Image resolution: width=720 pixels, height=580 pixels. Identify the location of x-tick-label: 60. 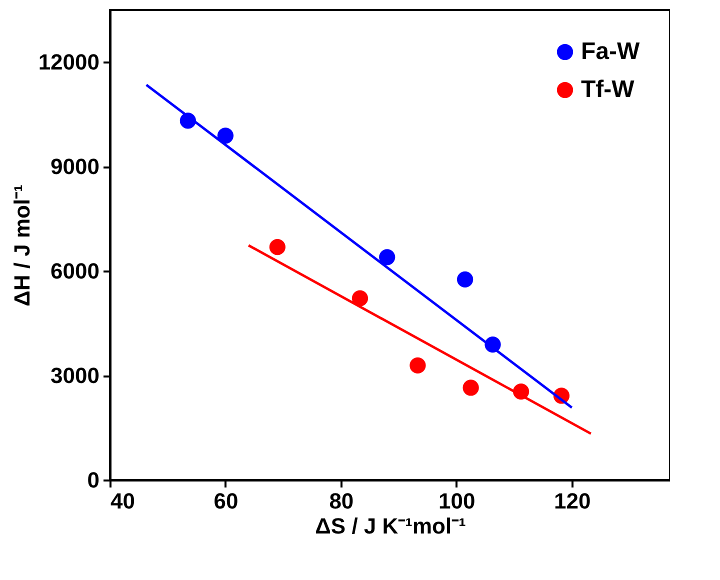
(226, 501).